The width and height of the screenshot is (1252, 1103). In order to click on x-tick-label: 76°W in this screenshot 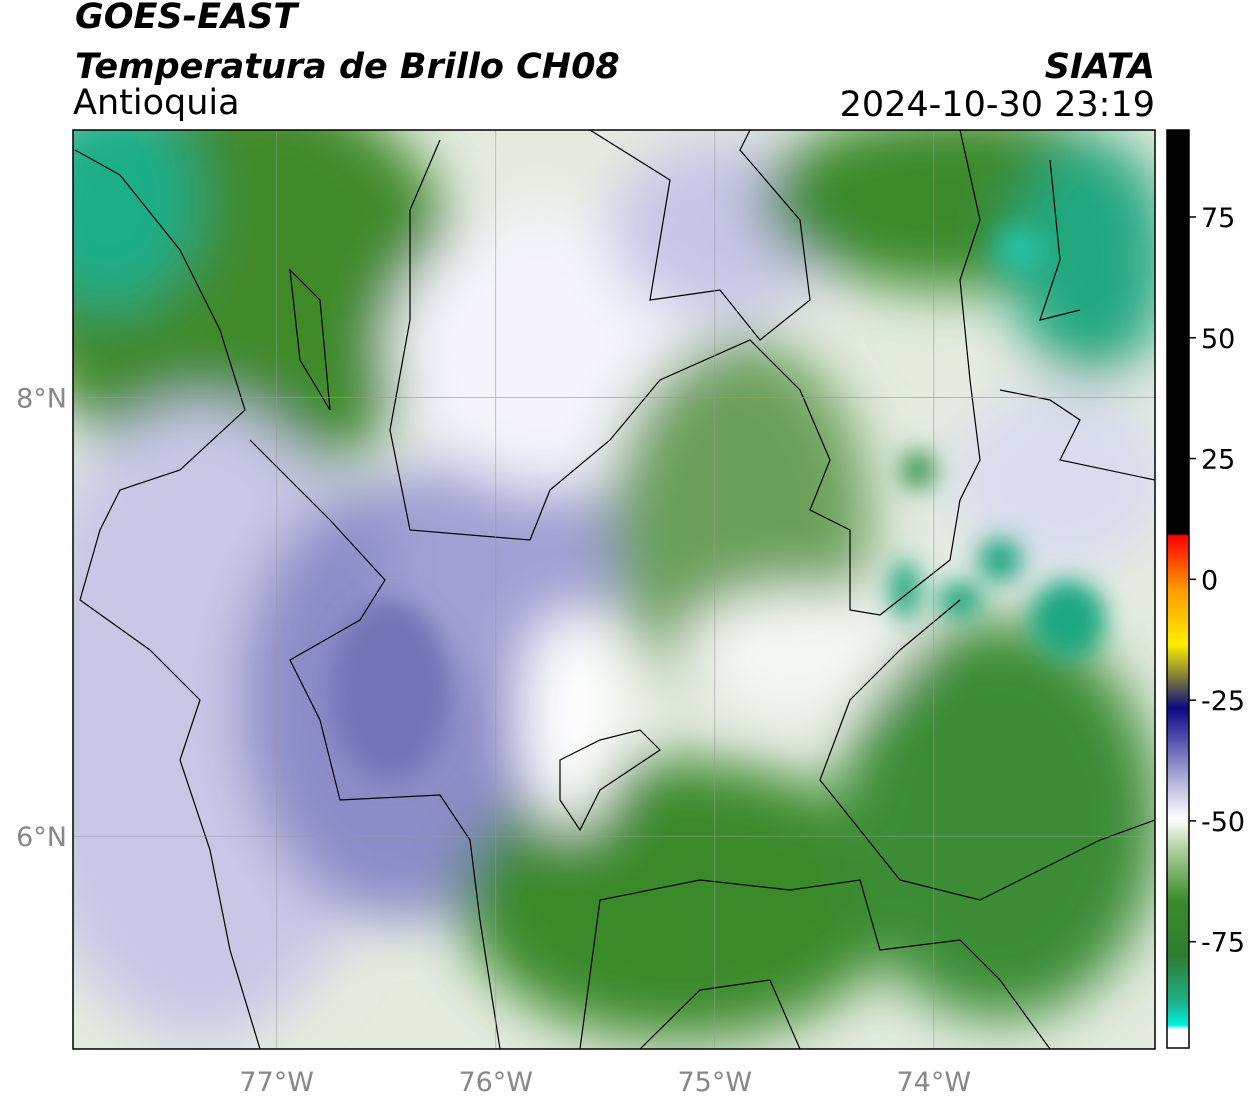, I will do `click(495, 1082)`.